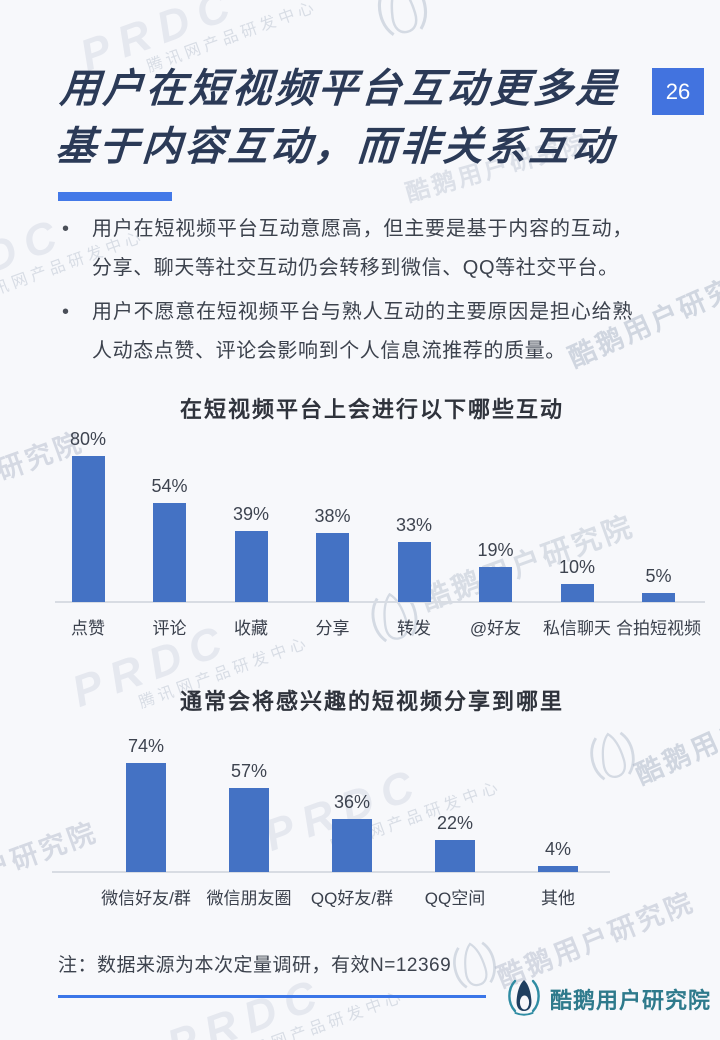  What do you see at coordinates (169, 486) in the screenshot?
I see `bar-value-label: 54%` at bounding box center [169, 486].